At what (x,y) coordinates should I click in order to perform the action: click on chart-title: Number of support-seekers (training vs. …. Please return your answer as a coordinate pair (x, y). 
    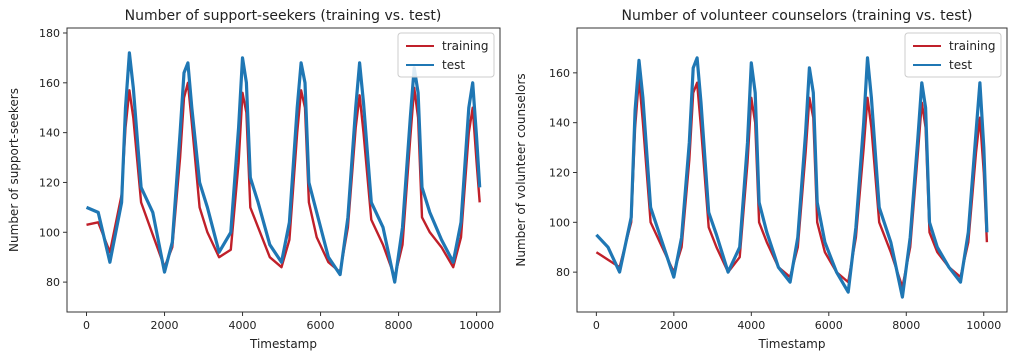
    Looking at the image, I should click on (283, 16).